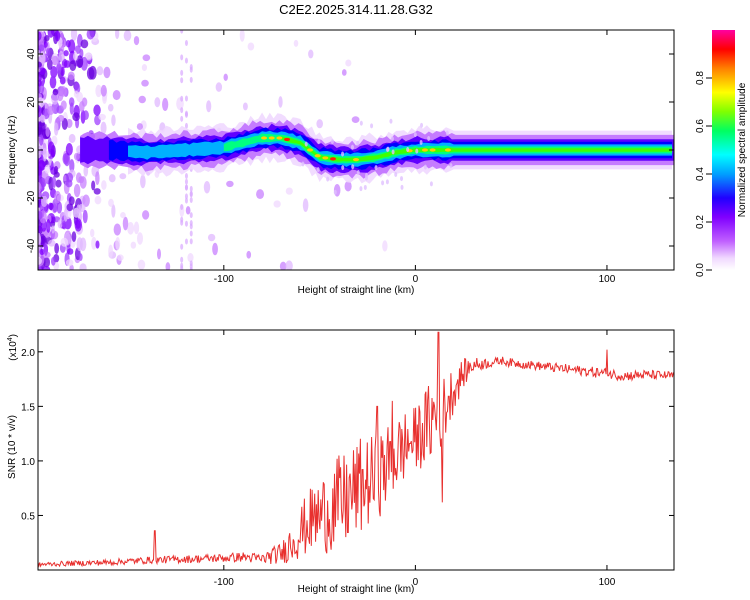  What do you see at coordinates (224, 582) in the screenshot?
I see `x-tick-label: -100` at bounding box center [224, 582].